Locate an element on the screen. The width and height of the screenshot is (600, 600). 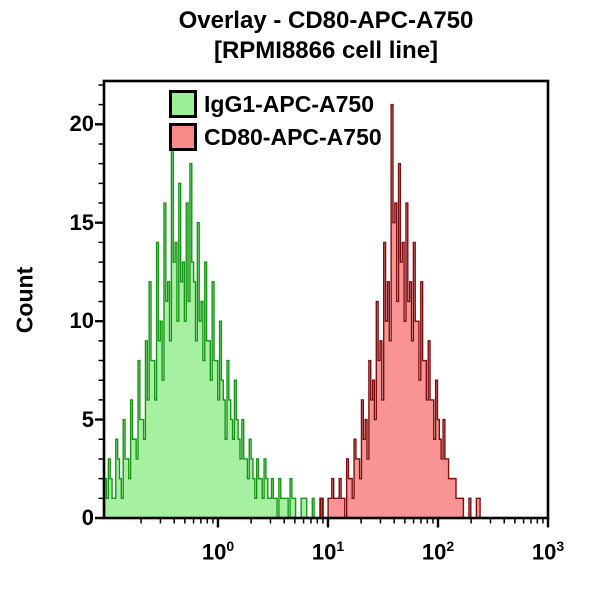
x-tick-label-1e0: 10⁰ is located at coordinates (218, 551).